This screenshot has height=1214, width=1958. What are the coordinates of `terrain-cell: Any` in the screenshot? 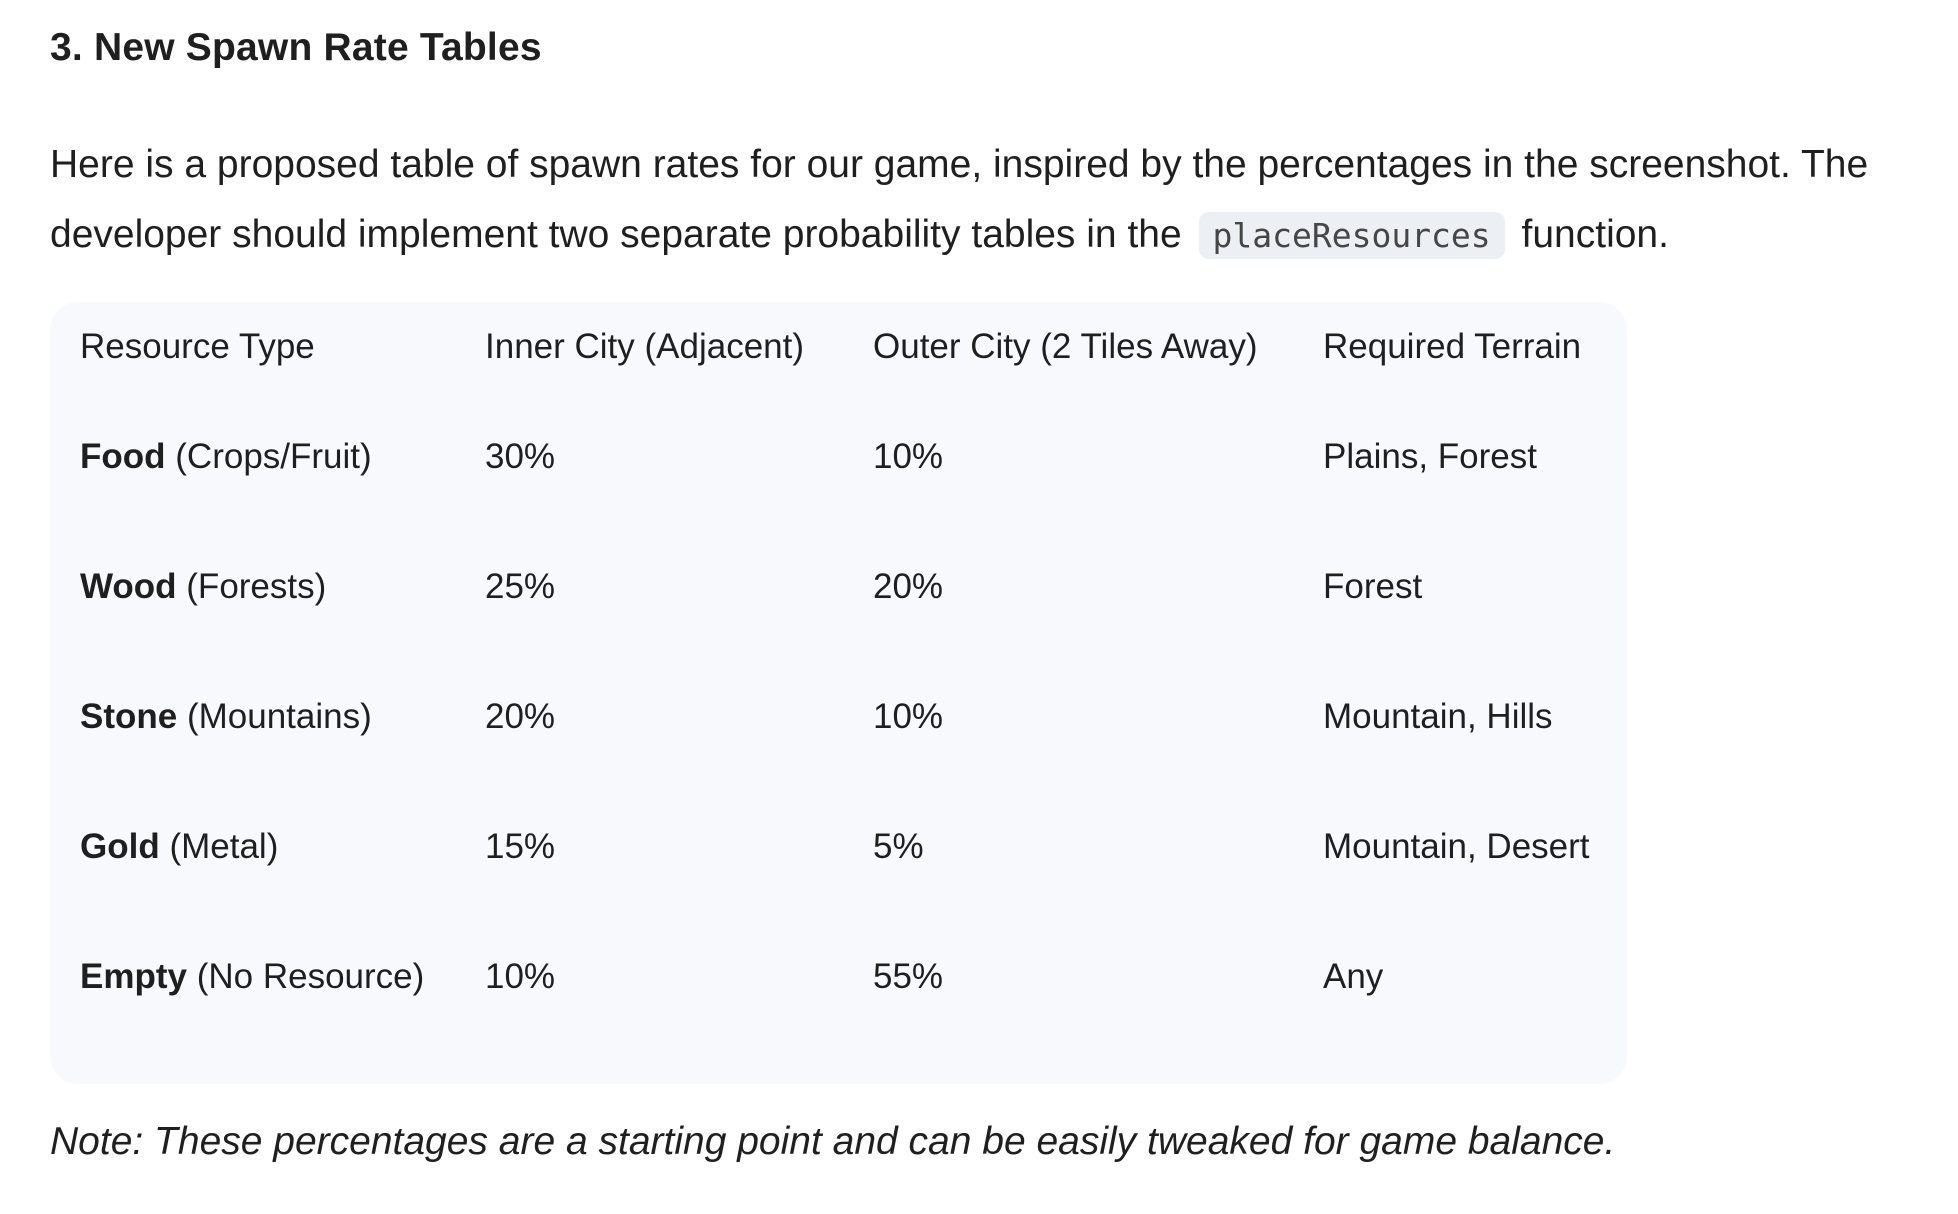 It's located at (1353, 976).